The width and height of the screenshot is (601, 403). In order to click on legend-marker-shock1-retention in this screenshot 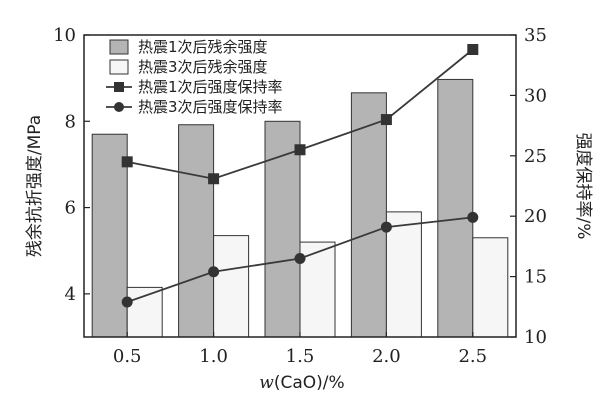, I will do `click(119, 87)`.